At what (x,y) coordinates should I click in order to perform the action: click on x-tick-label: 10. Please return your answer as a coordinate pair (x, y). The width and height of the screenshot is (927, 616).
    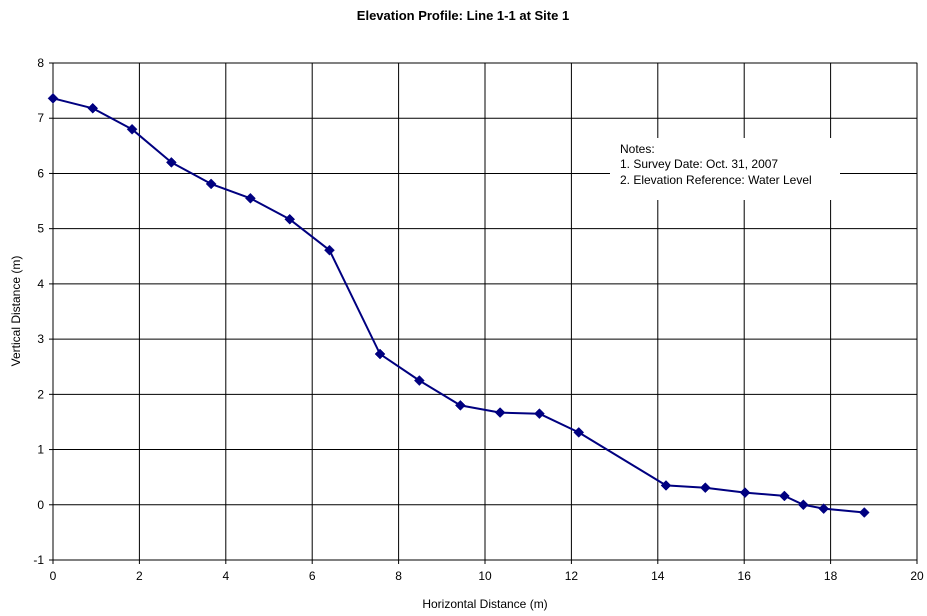
    Looking at the image, I should click on (485, 576).